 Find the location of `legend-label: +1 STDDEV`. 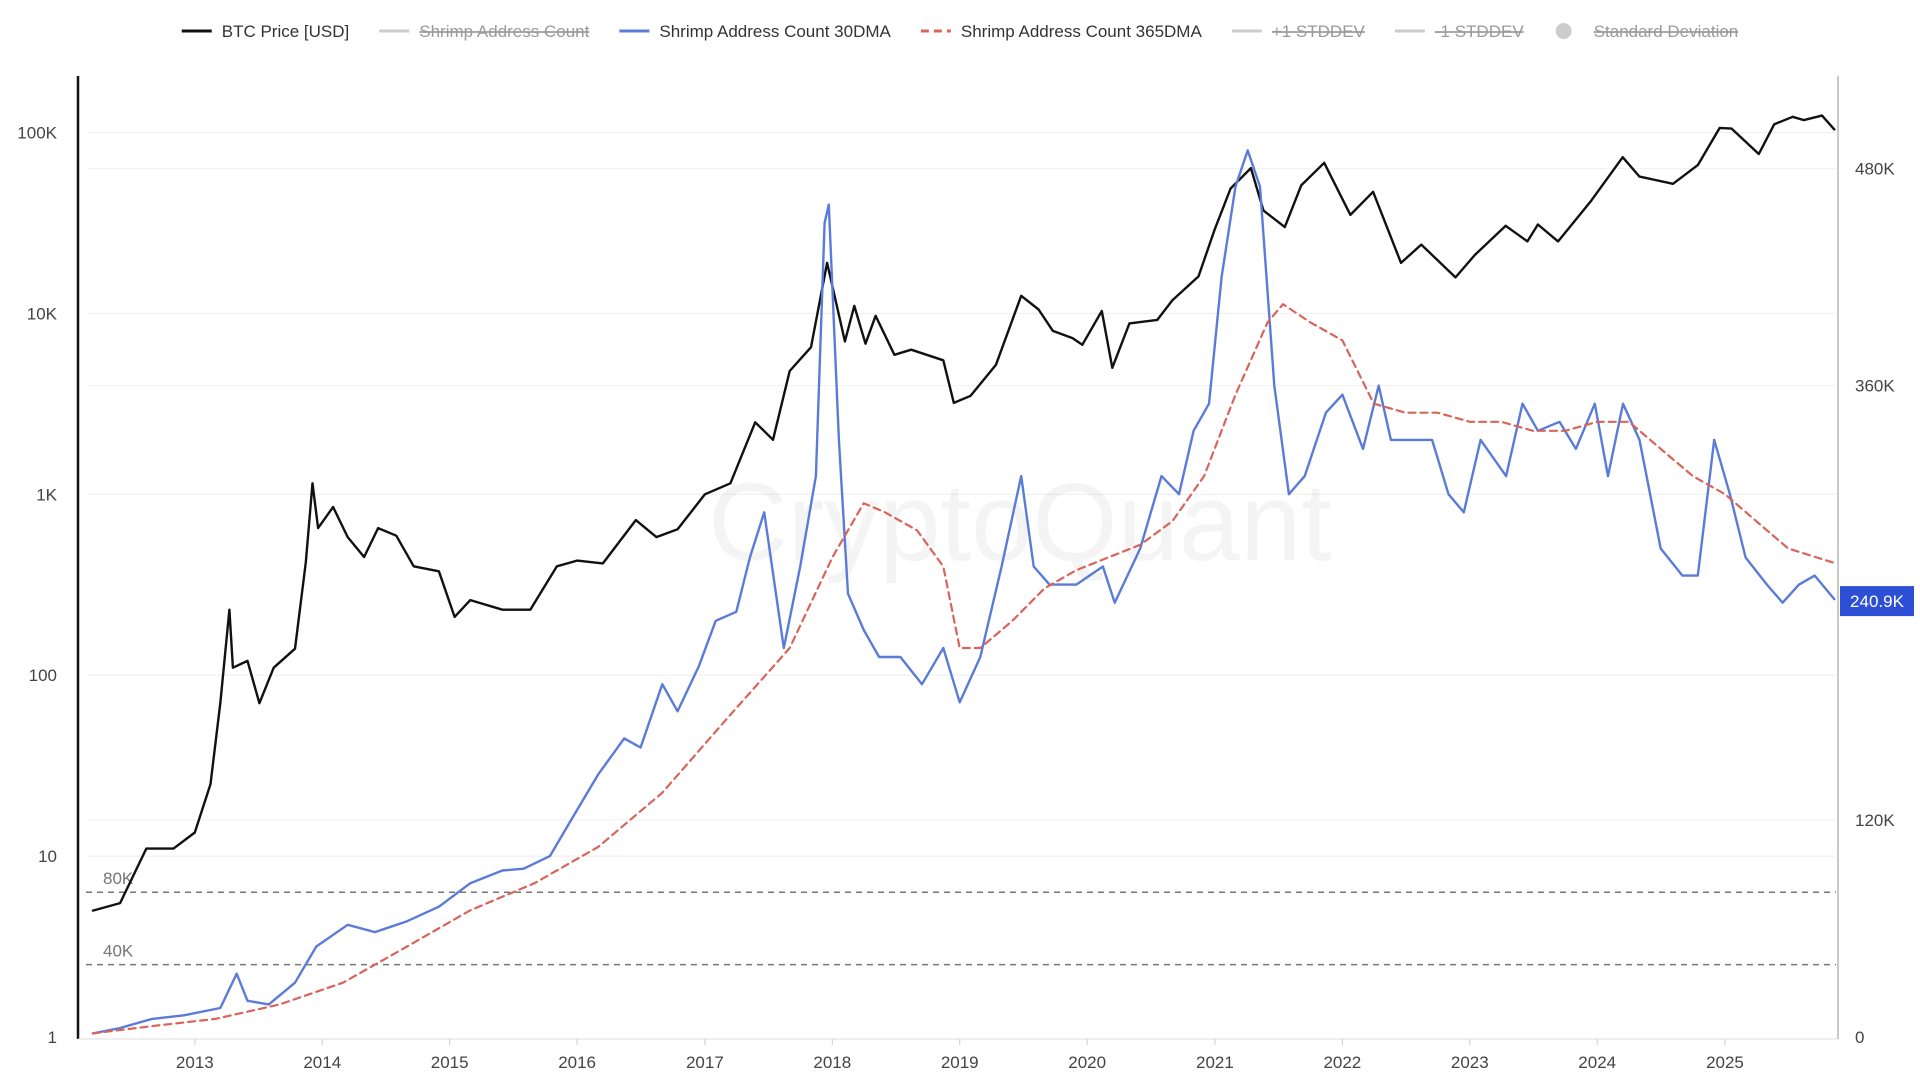

legend-label: +1 STDDEV is located at coordinates (1319, 31).